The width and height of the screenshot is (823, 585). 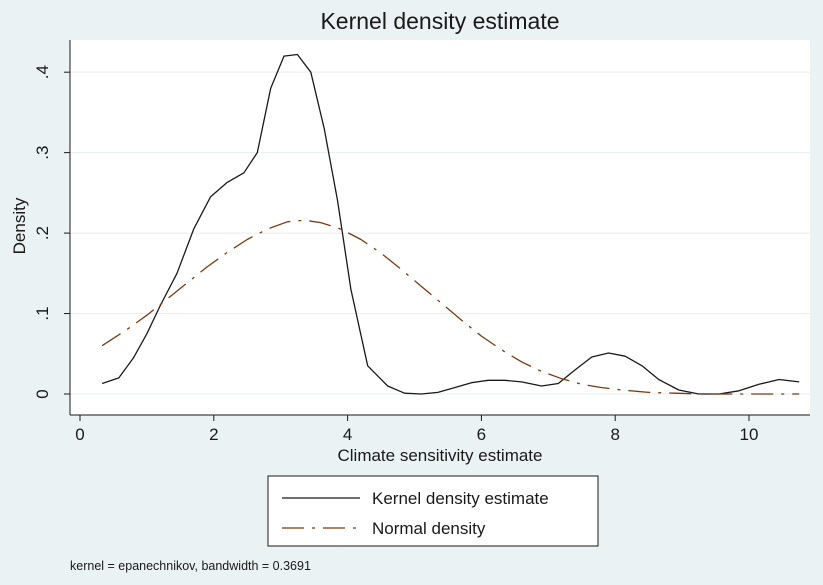 I want to click on x-tick-label: 4, so click(x=347, y=434).